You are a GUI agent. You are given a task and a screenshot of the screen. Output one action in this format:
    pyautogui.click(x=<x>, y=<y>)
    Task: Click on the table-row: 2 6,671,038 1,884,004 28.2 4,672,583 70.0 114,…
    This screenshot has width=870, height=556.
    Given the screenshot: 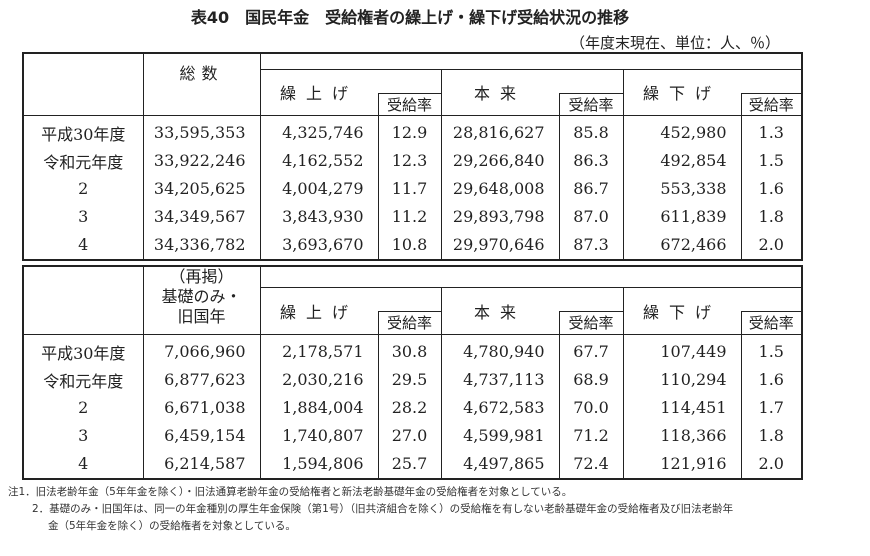 What is the action you would take?
    pyautogui.click(x=412, y=407)
    